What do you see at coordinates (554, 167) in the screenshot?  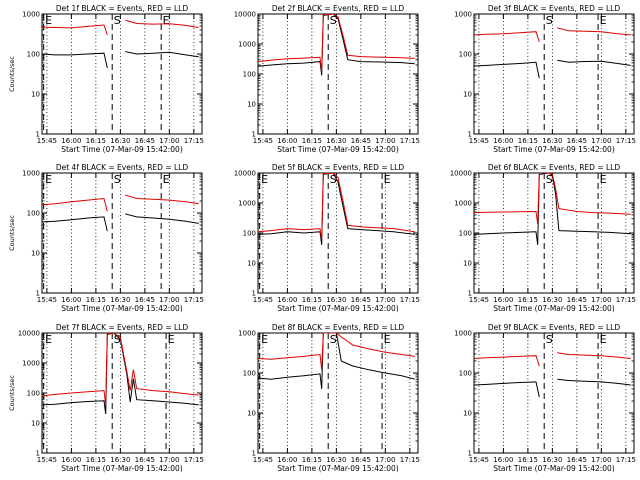 I see `chart-title: Det 6f BLACK = Events, RED = LLD` at bounding box center [554, 167].